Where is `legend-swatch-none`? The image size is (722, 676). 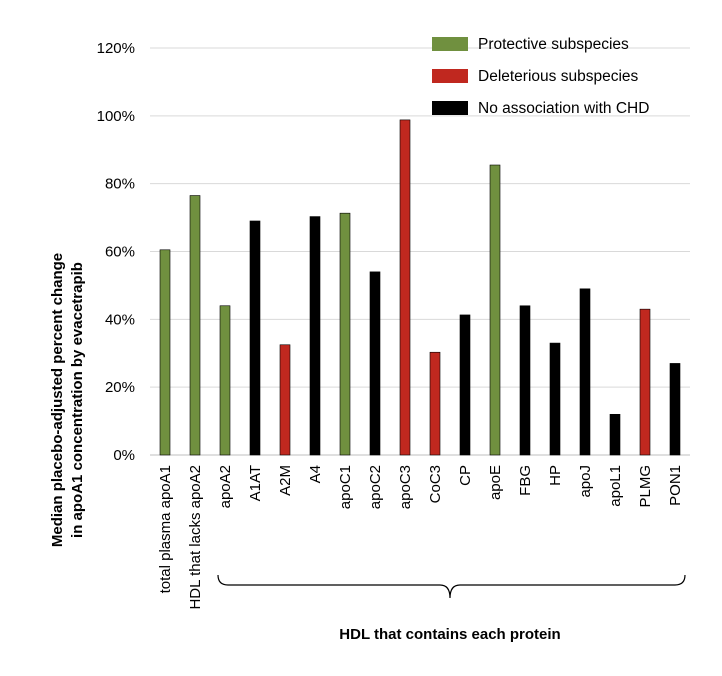 legend-swatch-none is located at coordinates (450, 108).